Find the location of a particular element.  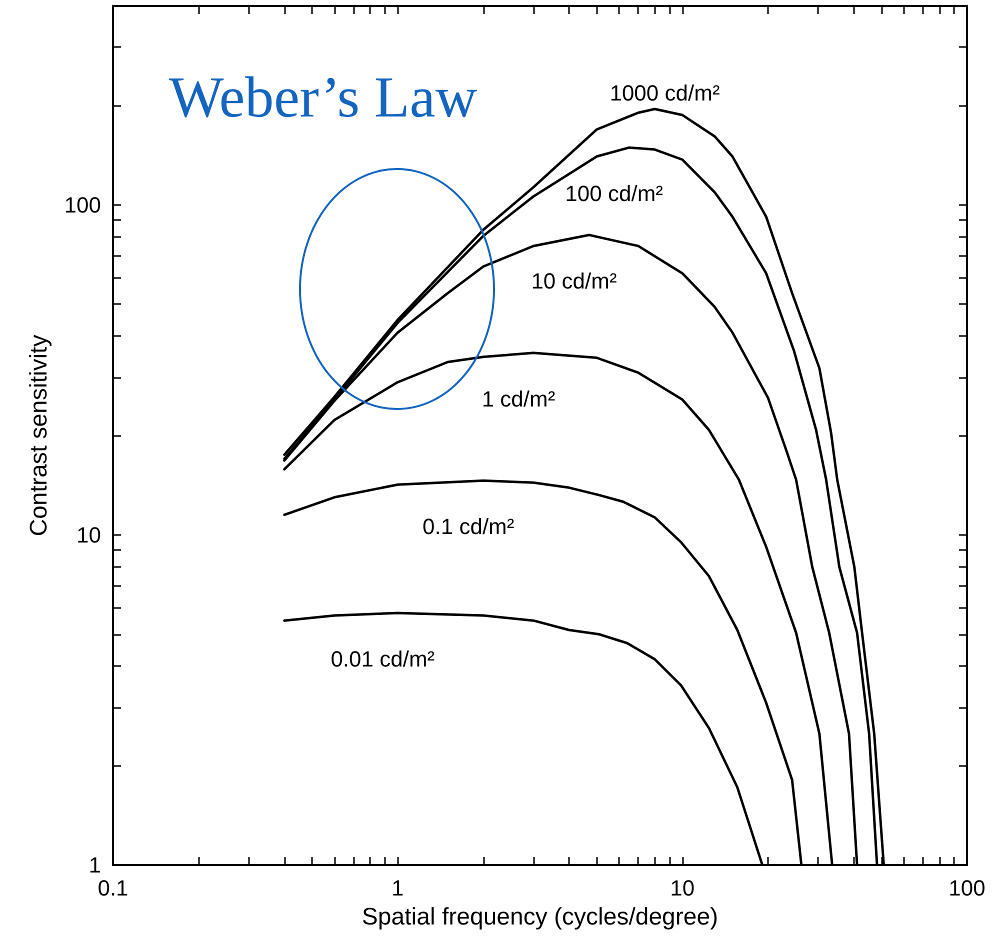

series-label: 0.01 cd/m² is located at coordinates (382, 659).